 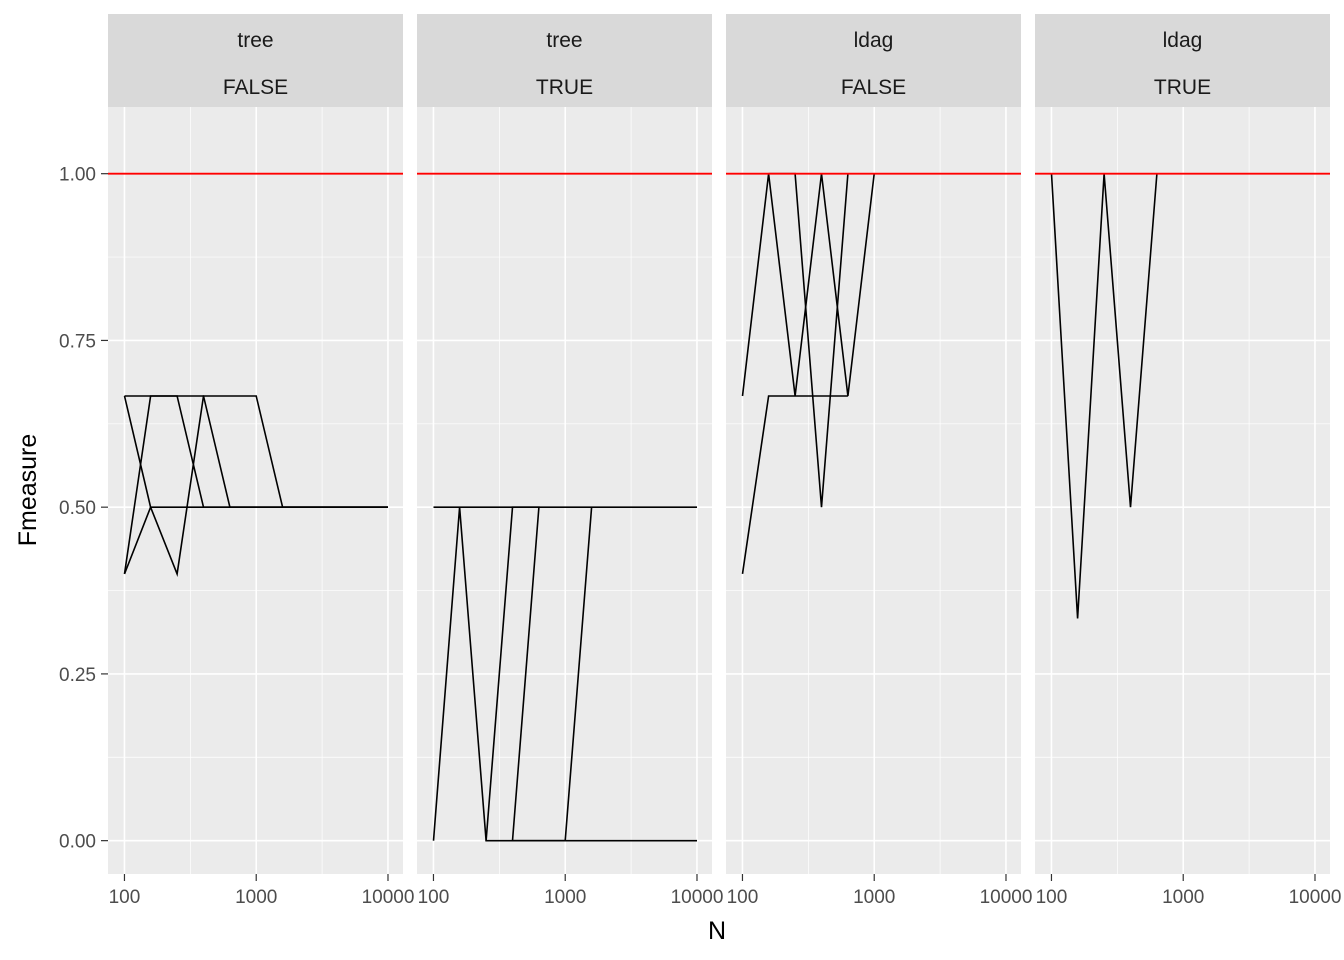 What do you see at coordinates (77, 508) in the screenshot?
I see `y-tick-label: 0.50` at bounding box center [77, 508].